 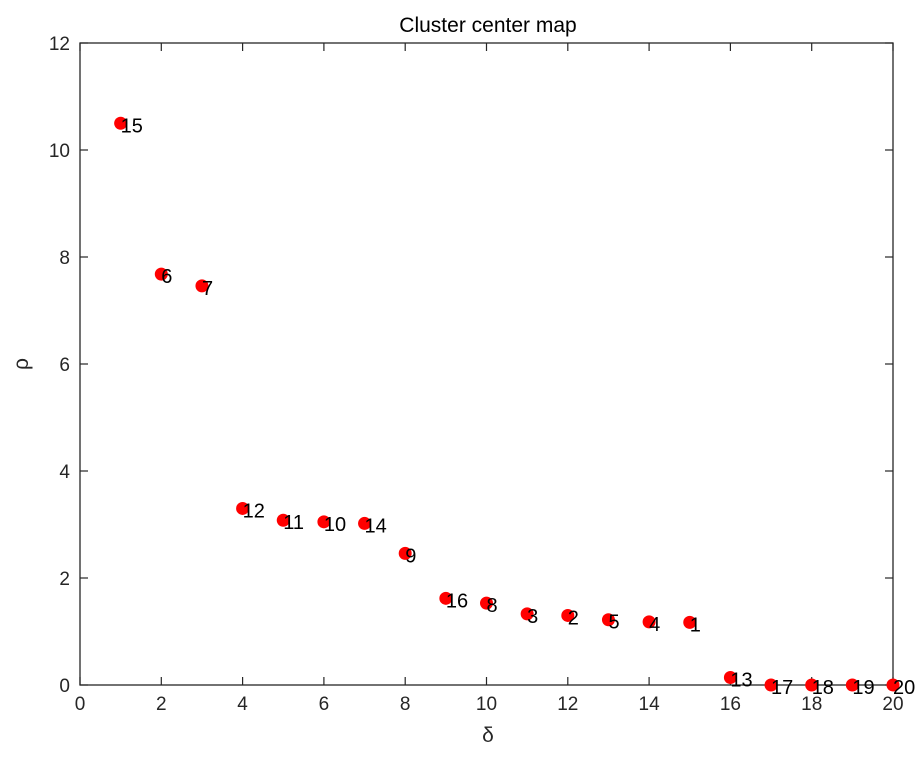 What do you see at coordinates (567, 704) in the screenshot?
I see `x-tick-label: 12` at bounding box center [567, 704].